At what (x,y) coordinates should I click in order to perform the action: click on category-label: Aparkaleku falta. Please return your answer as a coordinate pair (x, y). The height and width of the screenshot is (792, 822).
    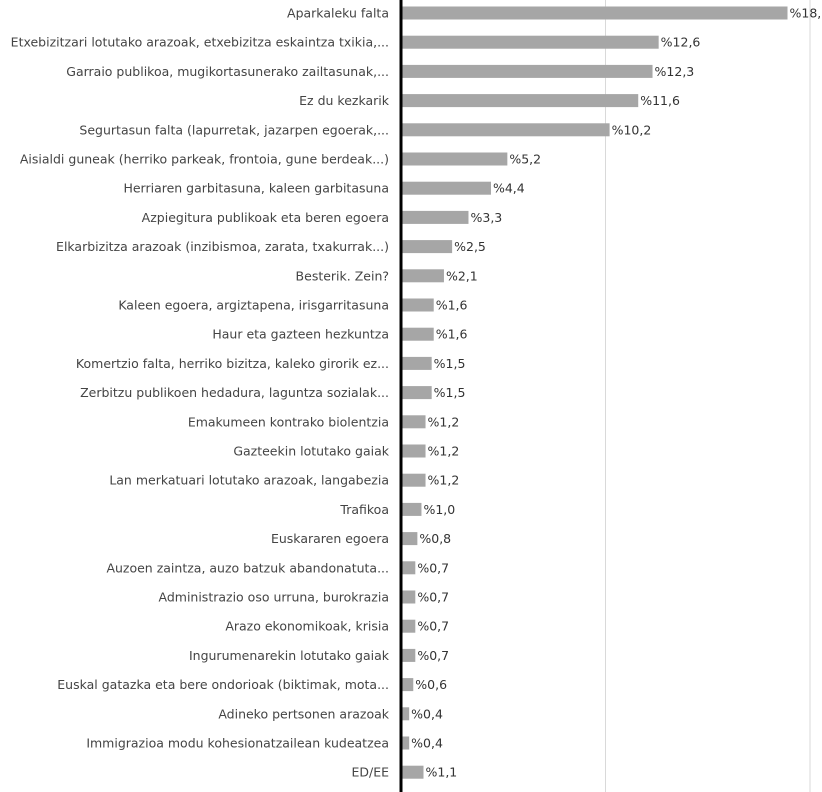
    Looking at the image, I should click on (338, 13).